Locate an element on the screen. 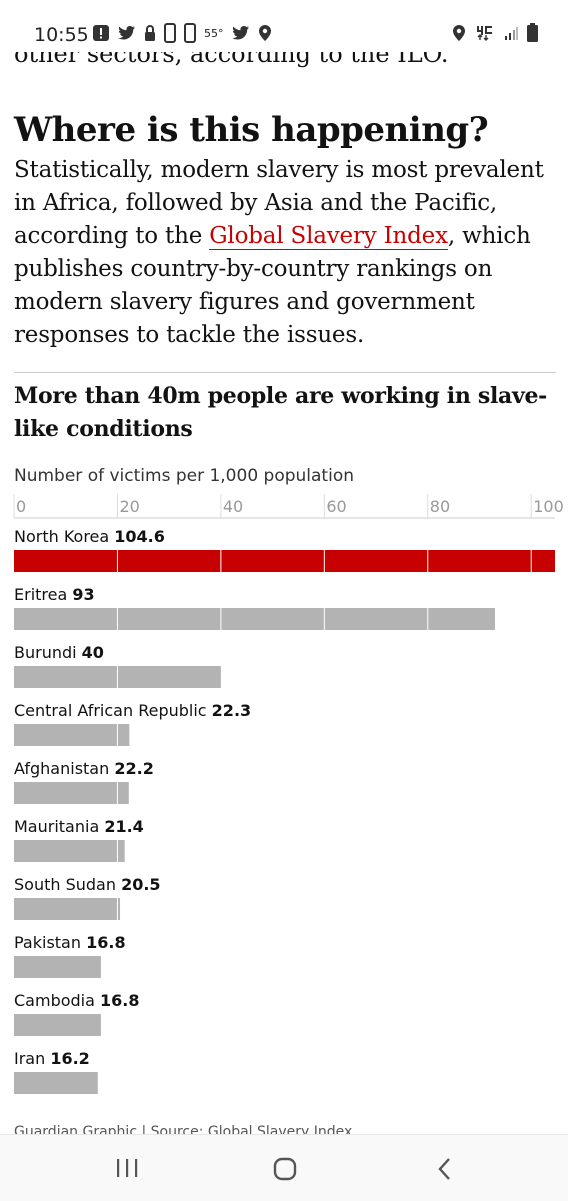 The height and width of the screenshot is (1201, 568). home-icon is located at coordinates (285, 1169).